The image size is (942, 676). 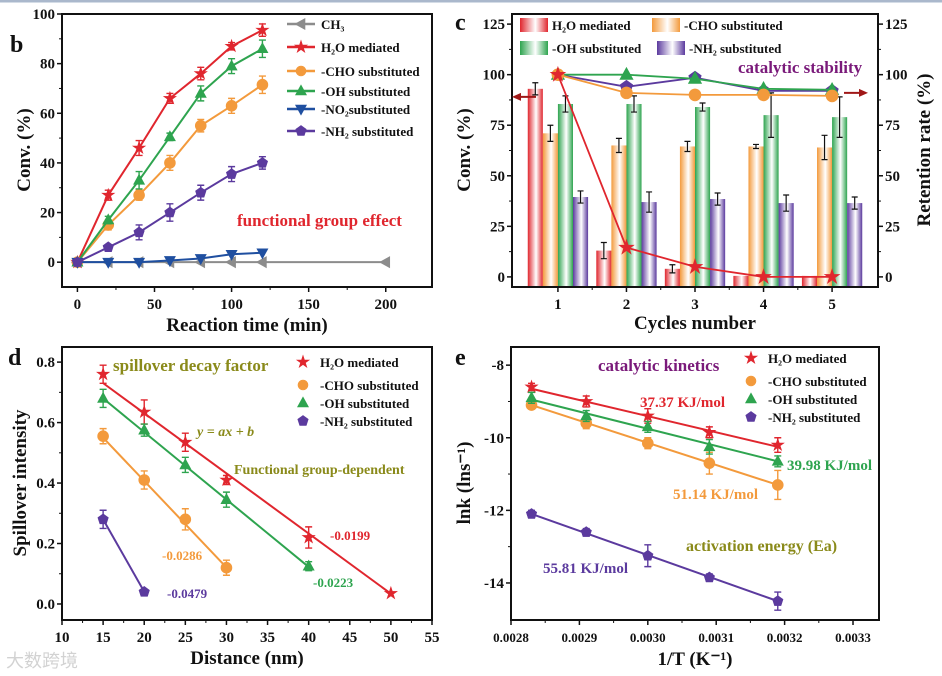 I want to click on x-tick-label: 4, so click(x=764, y=305).